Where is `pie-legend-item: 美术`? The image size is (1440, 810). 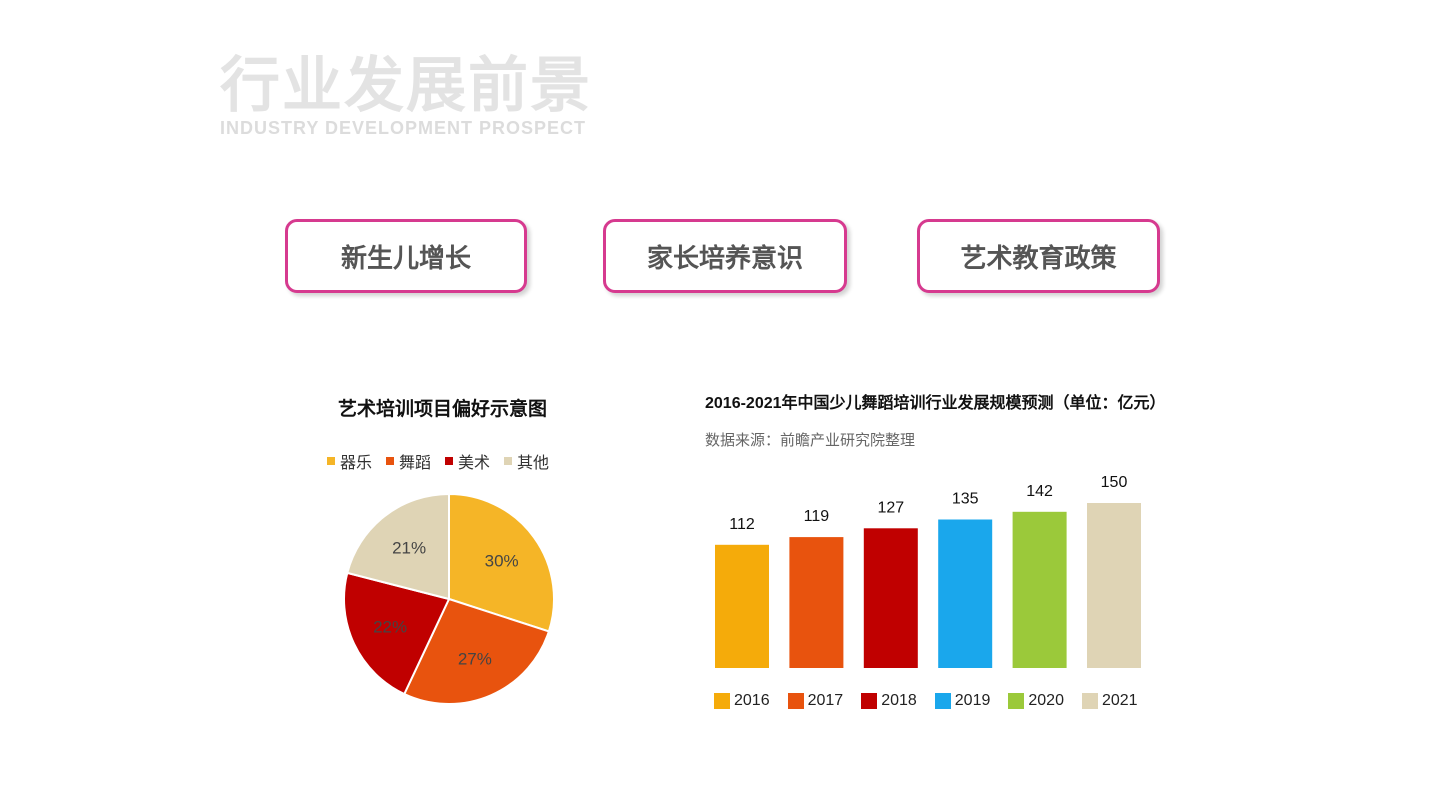
pie-legend-item: 美术 is located at coordinates (467, 461).